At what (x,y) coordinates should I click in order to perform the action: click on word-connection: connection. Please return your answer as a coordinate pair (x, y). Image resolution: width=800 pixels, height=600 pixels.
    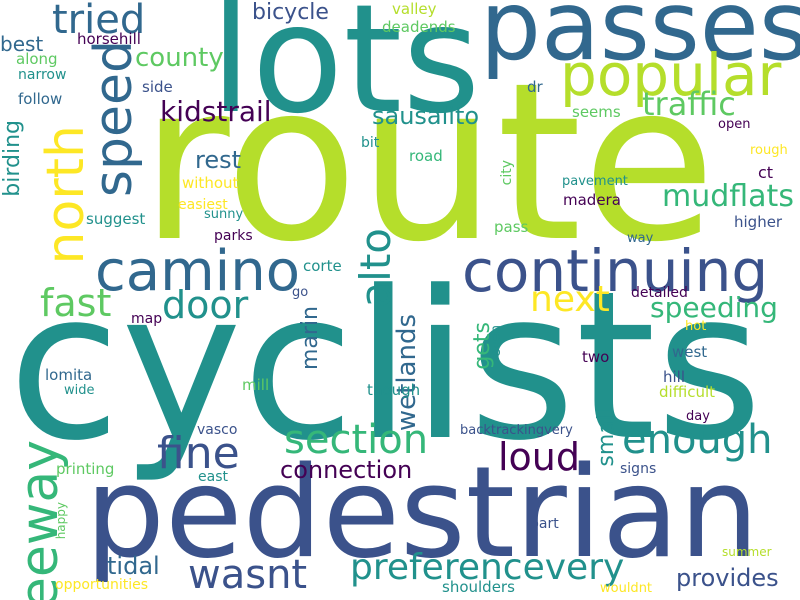
    Looking at the image, I should click on (346, 470).